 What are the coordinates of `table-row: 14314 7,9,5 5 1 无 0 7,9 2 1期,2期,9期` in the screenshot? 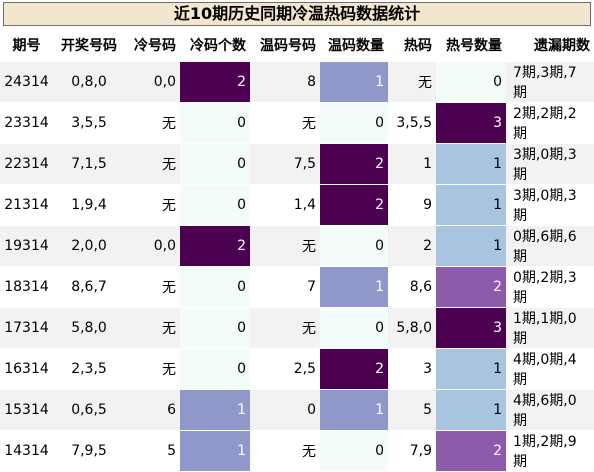 It's located at (297, 451).